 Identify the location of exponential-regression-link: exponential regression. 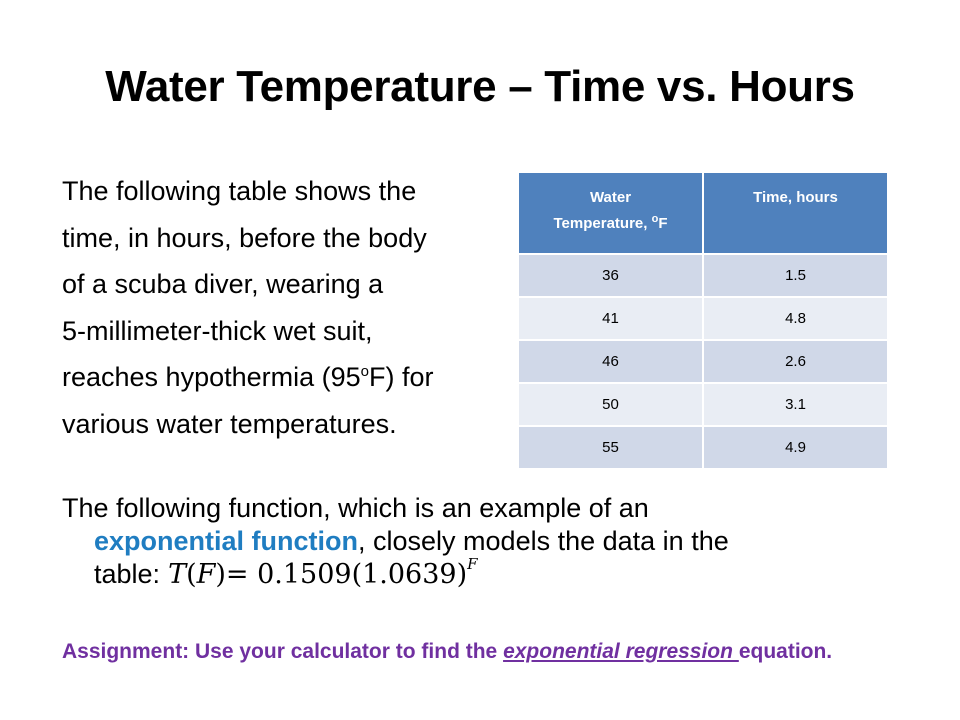
(621, 651).